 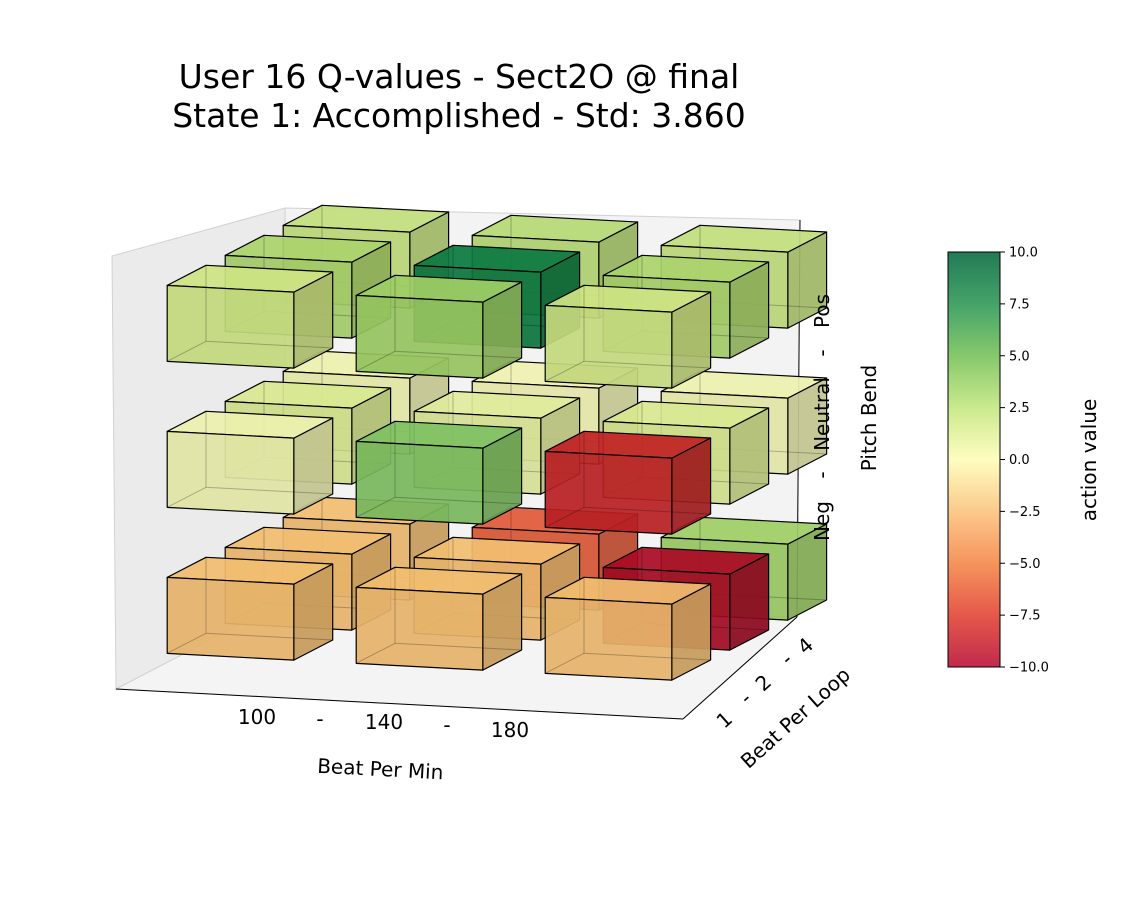 What do you see at coordinates (459, 115) in the screenshot?
I see `chart-title-line2: State 1: Accomplished - Std: 3.860` at bounding box center [459, 115].